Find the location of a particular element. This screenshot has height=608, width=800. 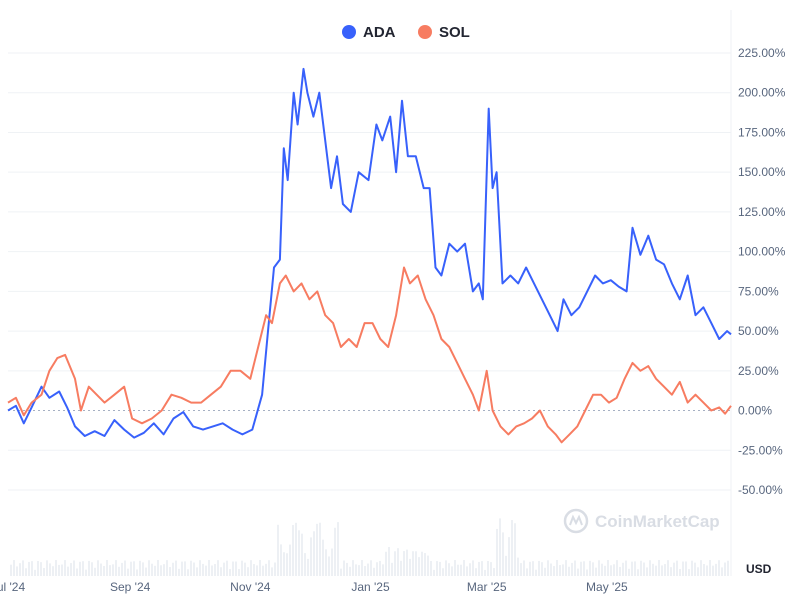

coinmarketcap-logo-icon is located at coordinates (576, 521).